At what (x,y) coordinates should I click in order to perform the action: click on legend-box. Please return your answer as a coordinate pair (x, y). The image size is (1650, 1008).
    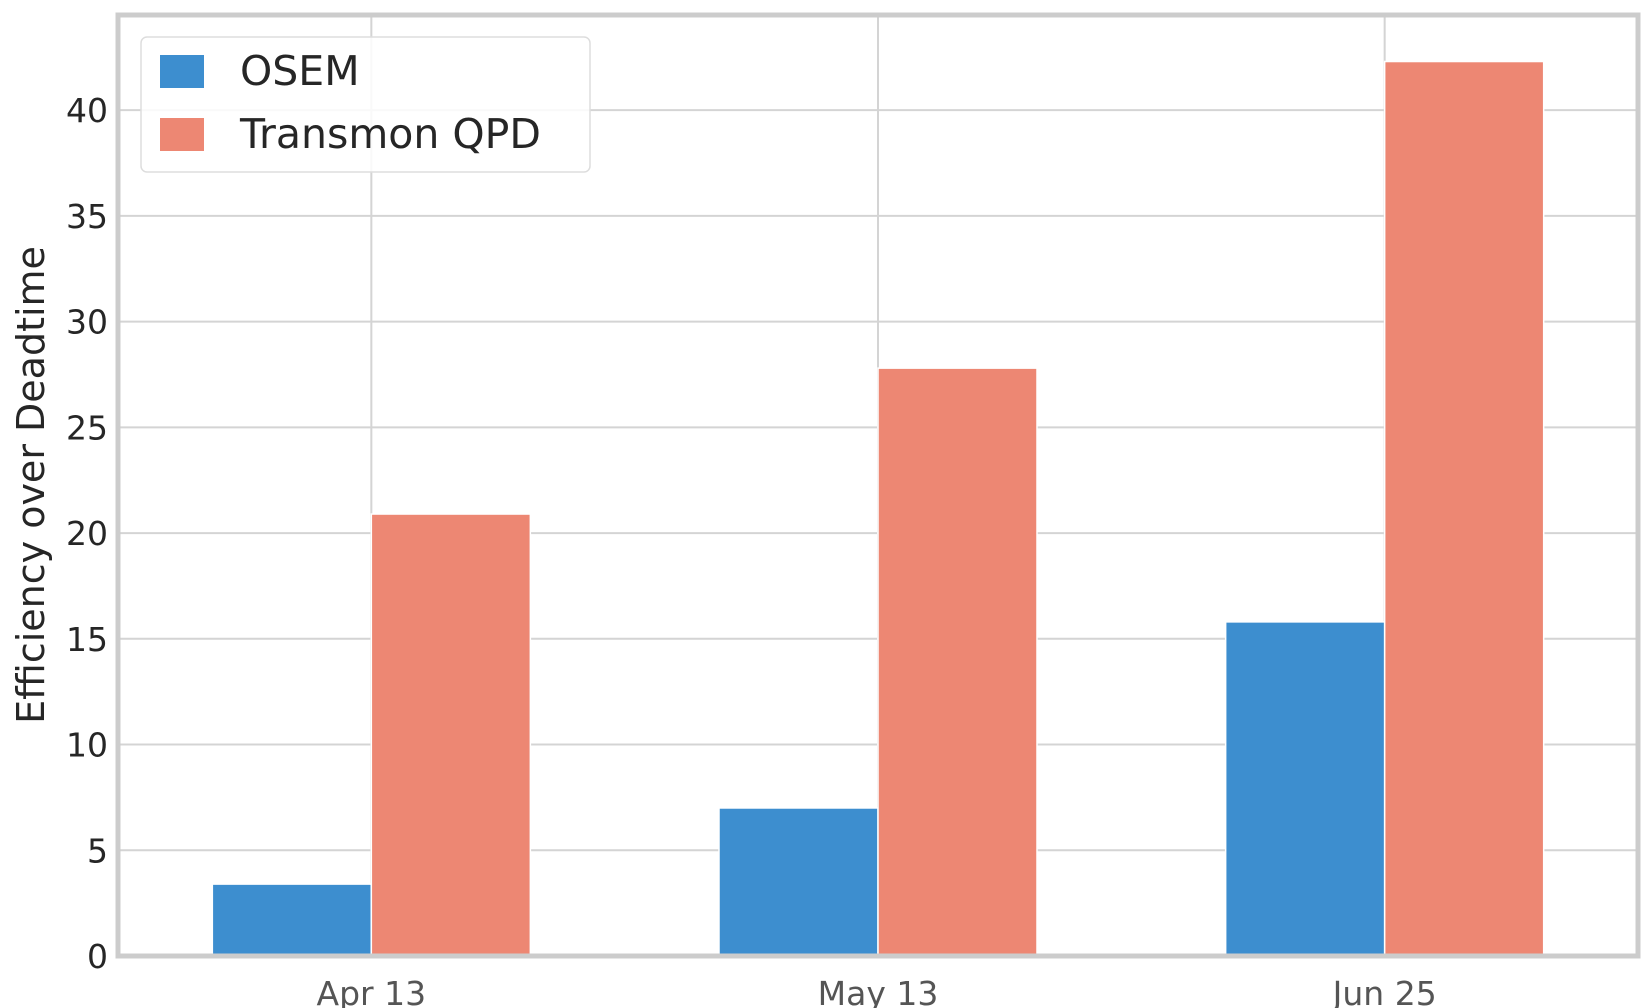
    Looking at the image, I should click on (365, 104).